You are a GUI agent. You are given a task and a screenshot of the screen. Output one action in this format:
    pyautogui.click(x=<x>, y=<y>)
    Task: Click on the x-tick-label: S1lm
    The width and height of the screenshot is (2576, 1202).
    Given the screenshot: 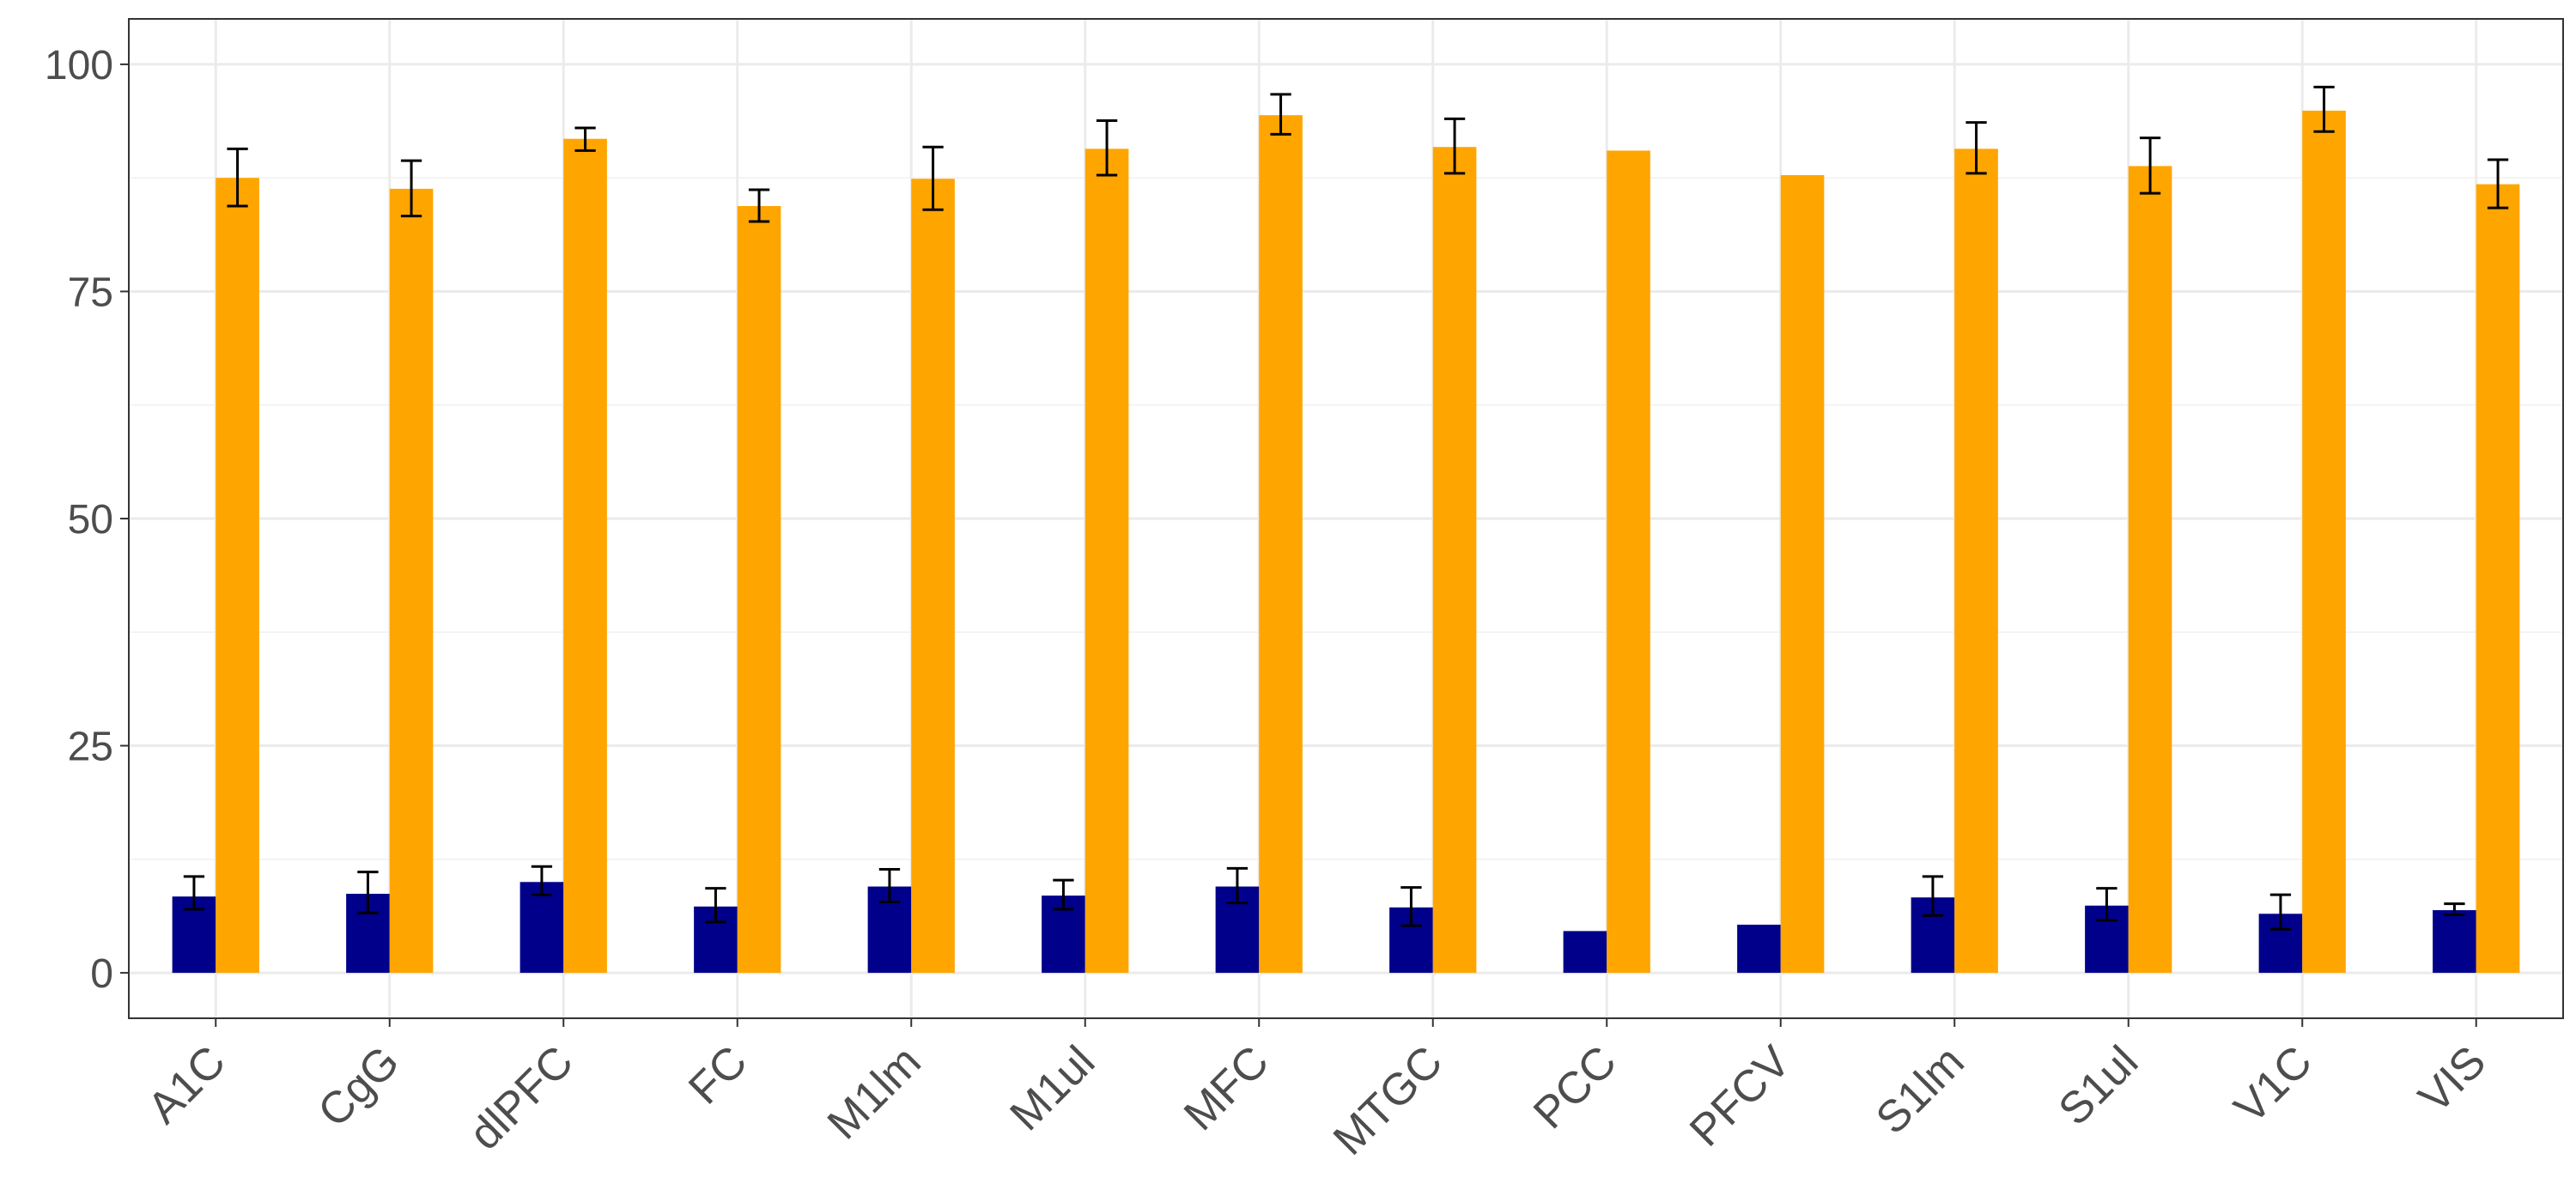 What is the action you would take?
    pyautogui.click(x=1921, y=1090)
    